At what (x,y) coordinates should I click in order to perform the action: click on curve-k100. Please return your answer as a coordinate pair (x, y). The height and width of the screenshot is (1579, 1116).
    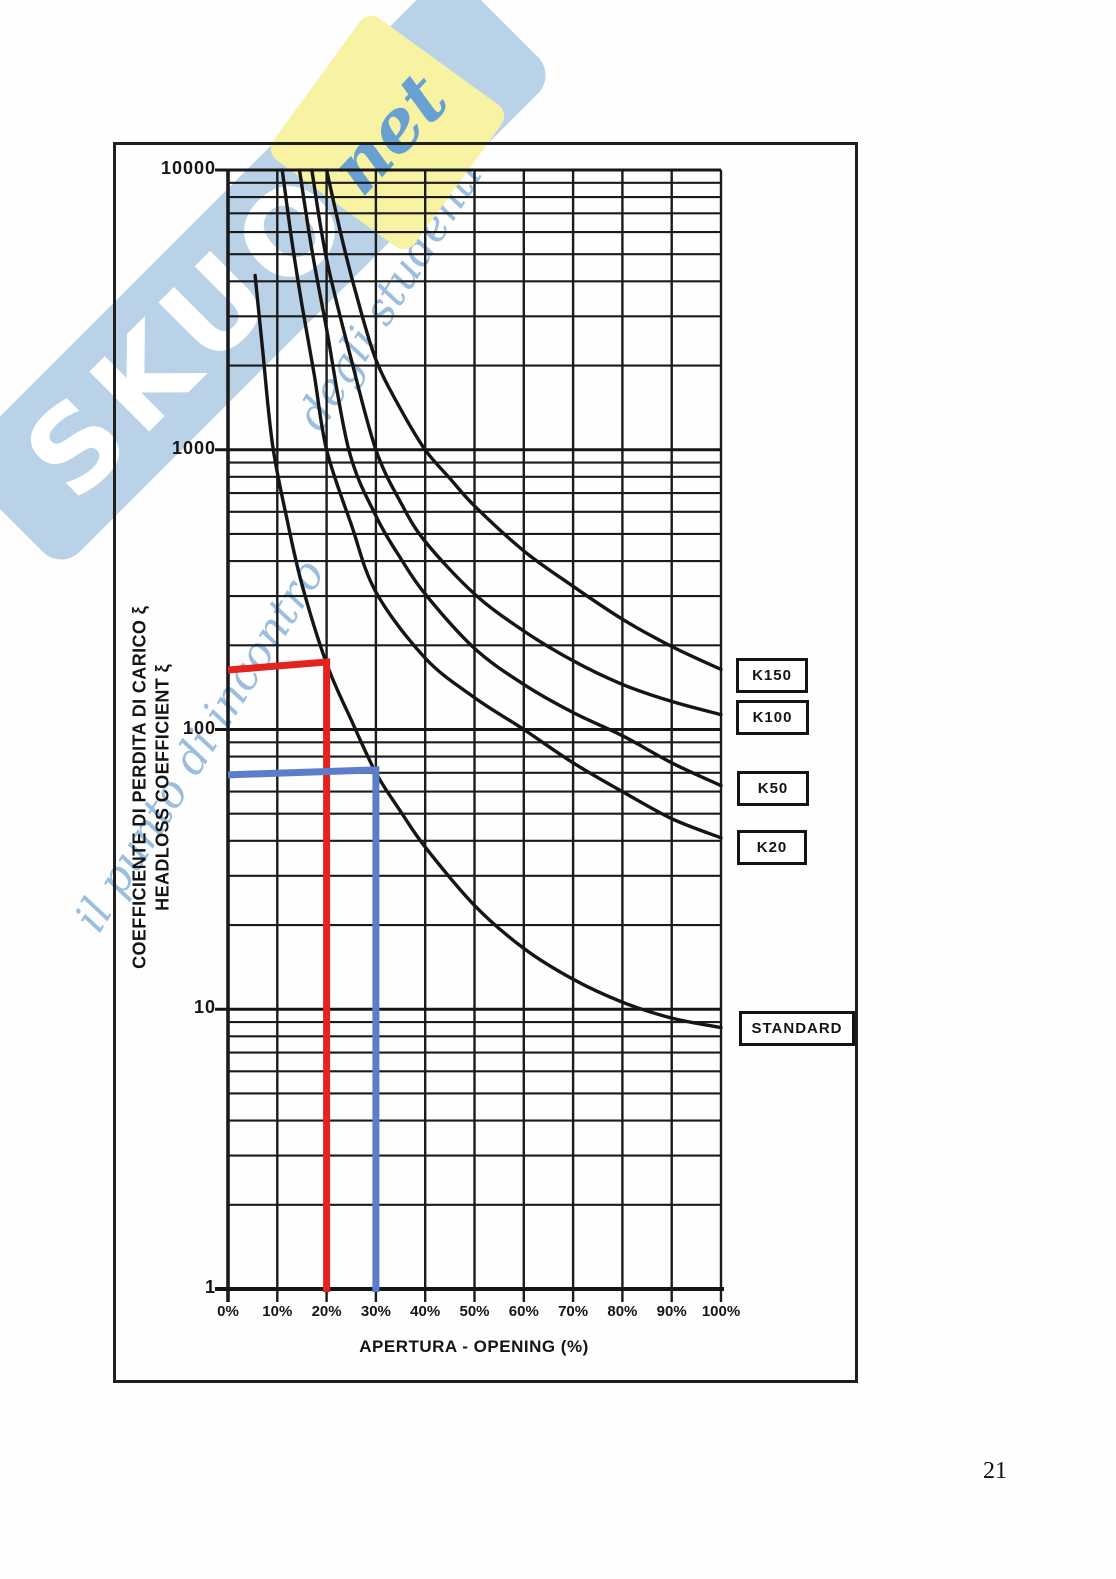
    Looking at the image, I should click on (516, 442).